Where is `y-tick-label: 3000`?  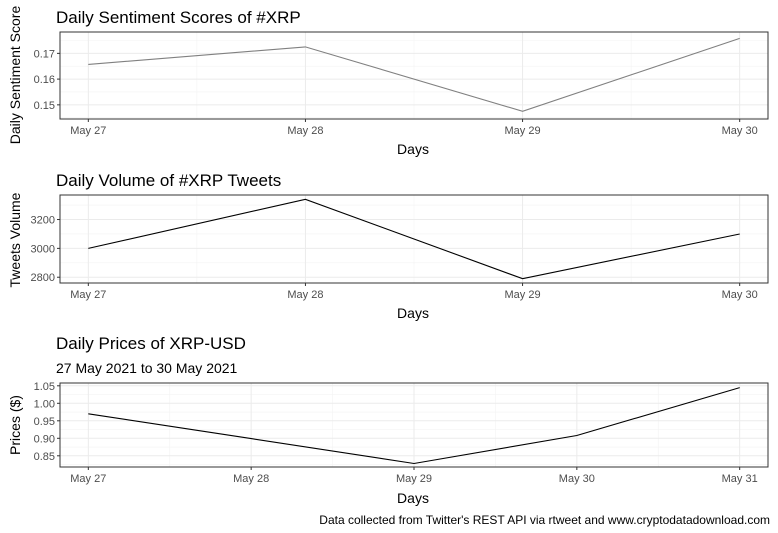 y-tick-label: 3000 is located at coordinates (43, 249).